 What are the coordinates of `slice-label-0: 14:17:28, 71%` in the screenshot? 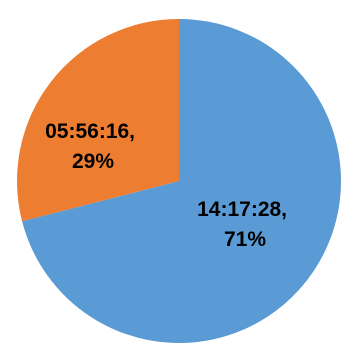 It's located at (245, 224).